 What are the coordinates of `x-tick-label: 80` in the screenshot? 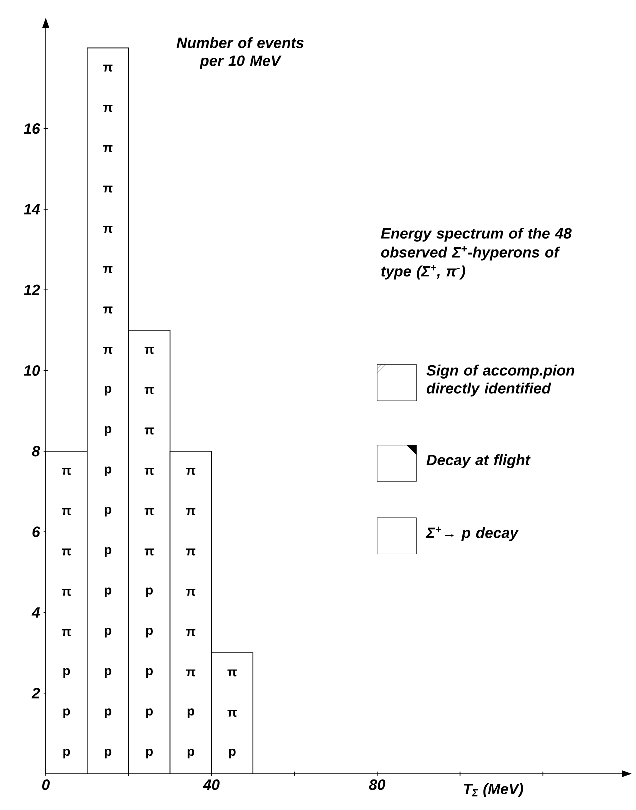 It's located at (377, 785).